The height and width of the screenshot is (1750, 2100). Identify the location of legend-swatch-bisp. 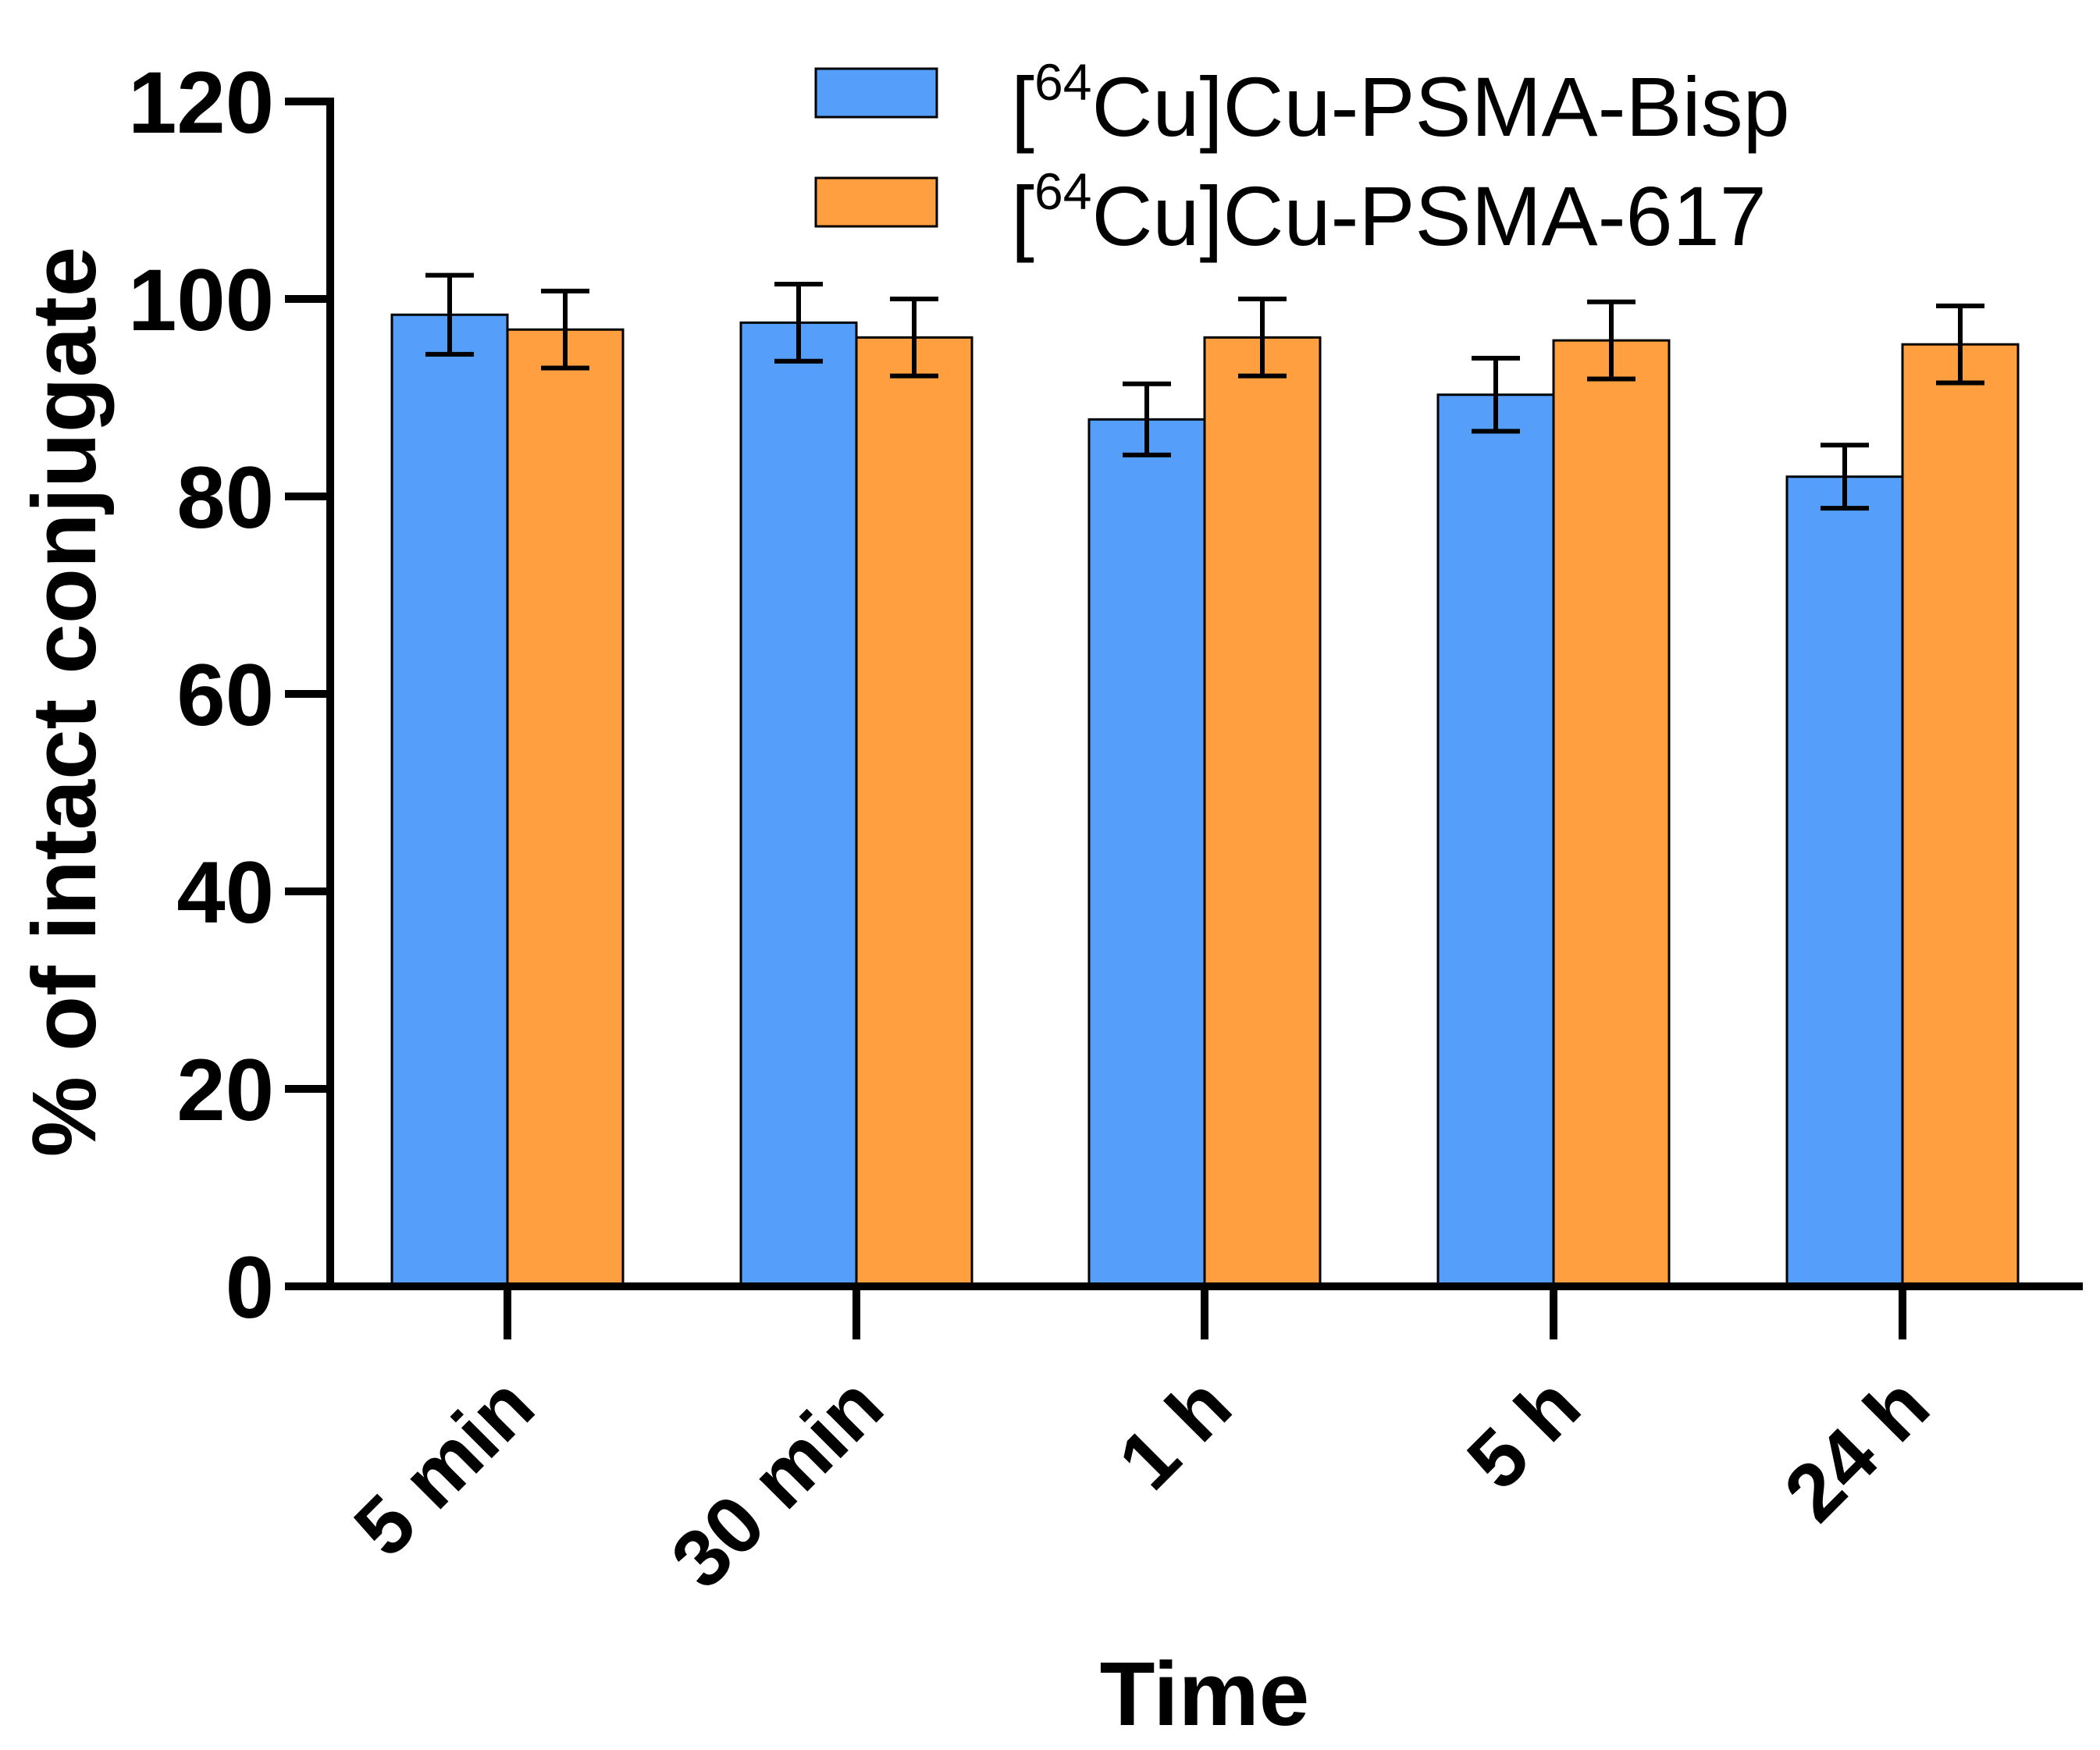
(876, 93).